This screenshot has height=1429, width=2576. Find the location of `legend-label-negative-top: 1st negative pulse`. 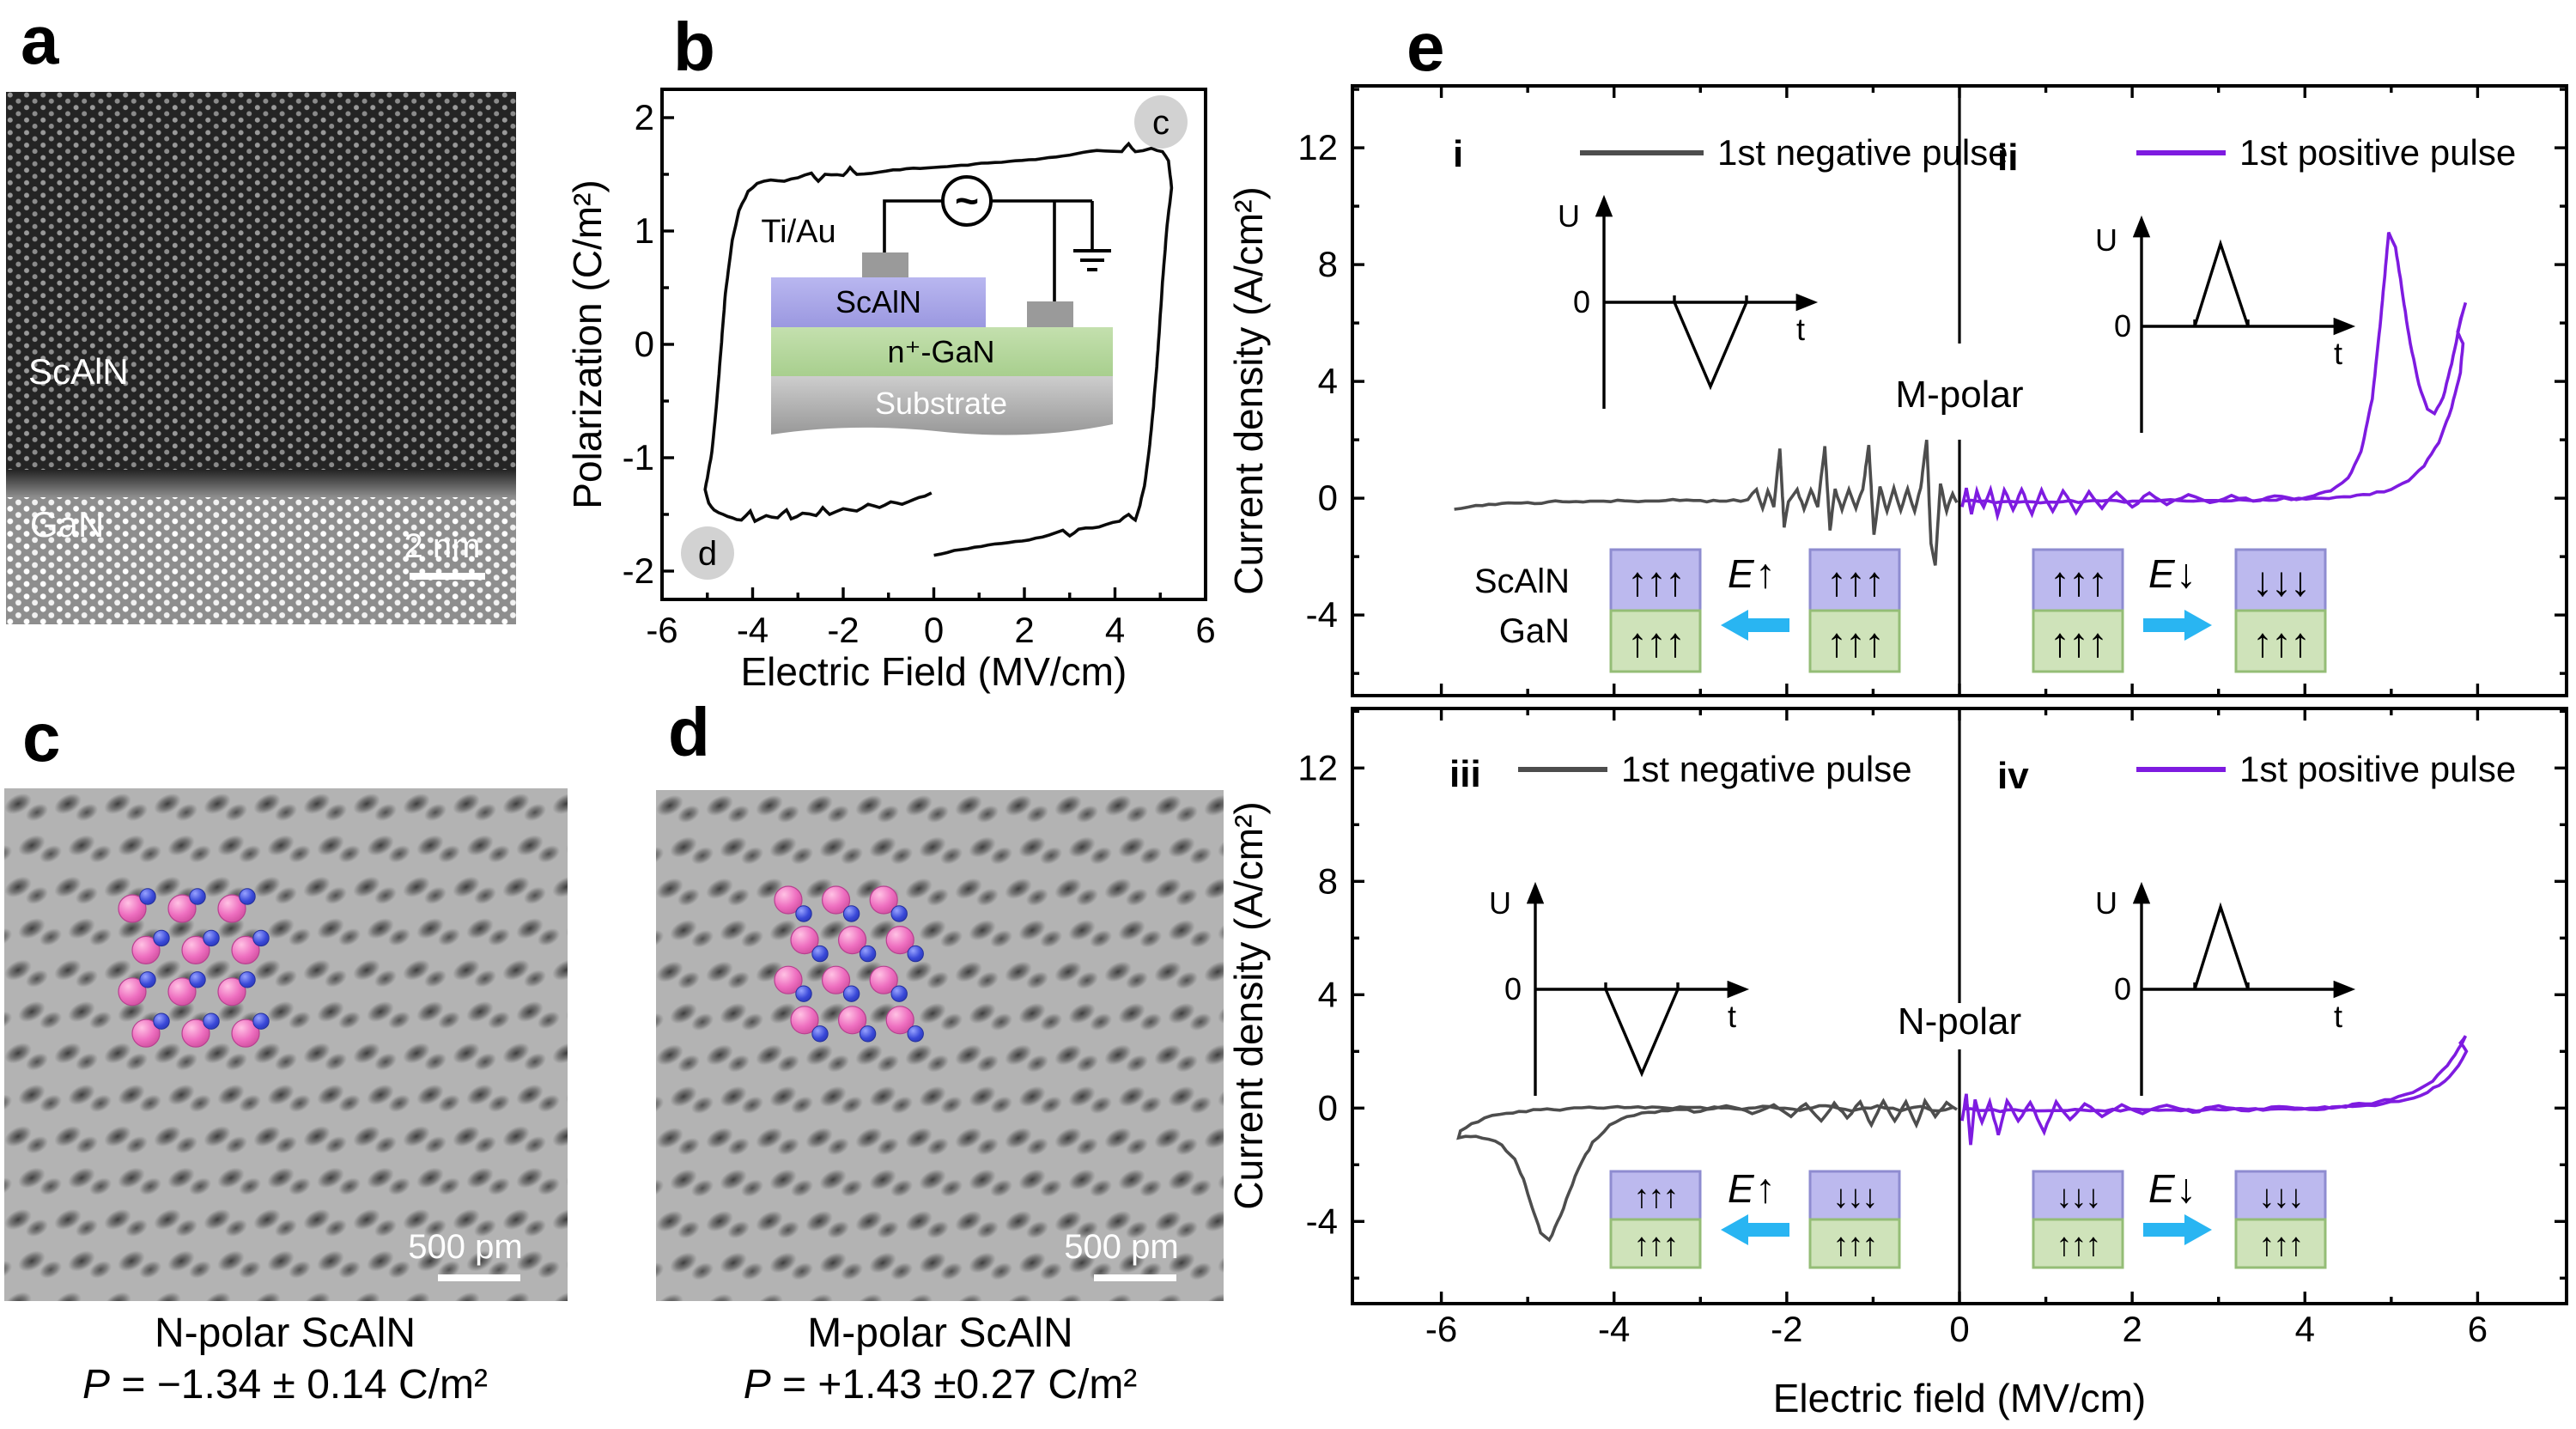

legend-label-negative-top: 1st negative pulse is located at coordinates (1863, 152).